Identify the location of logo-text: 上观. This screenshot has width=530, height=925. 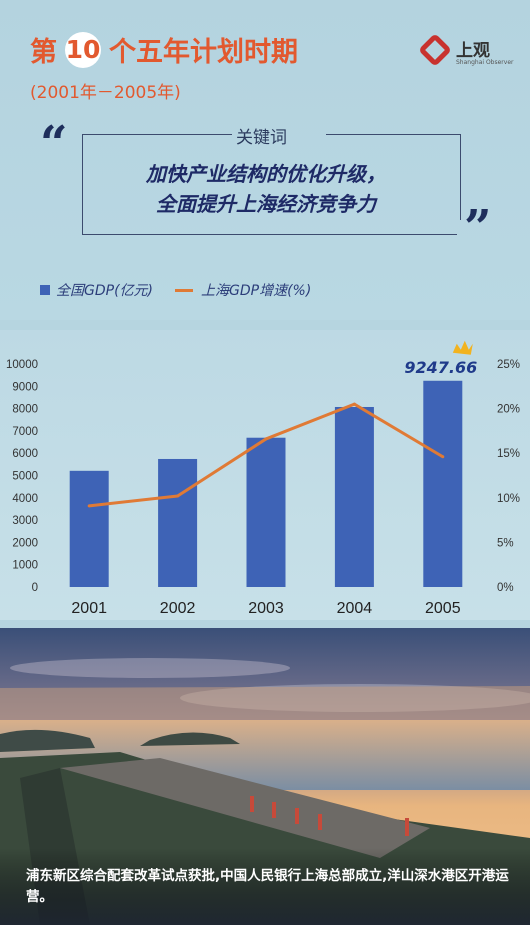
(473, 51).